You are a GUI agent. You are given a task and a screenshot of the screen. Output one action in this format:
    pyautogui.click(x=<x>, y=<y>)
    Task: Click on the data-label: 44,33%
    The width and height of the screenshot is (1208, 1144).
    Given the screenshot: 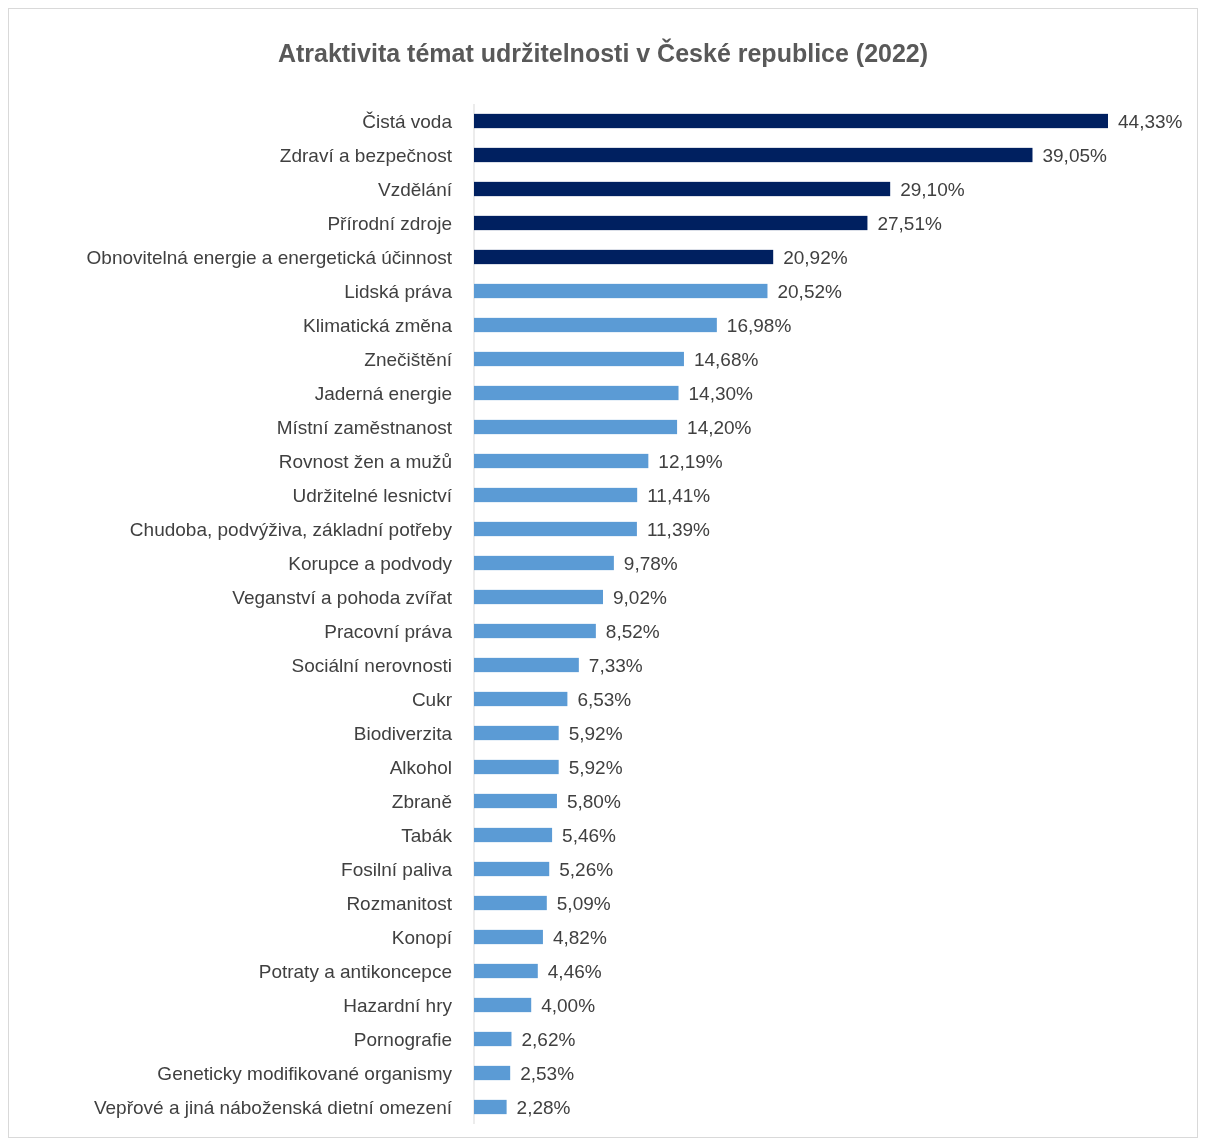 What is the action you would take?
    pyautogui.click(x=1150, y=121)
    